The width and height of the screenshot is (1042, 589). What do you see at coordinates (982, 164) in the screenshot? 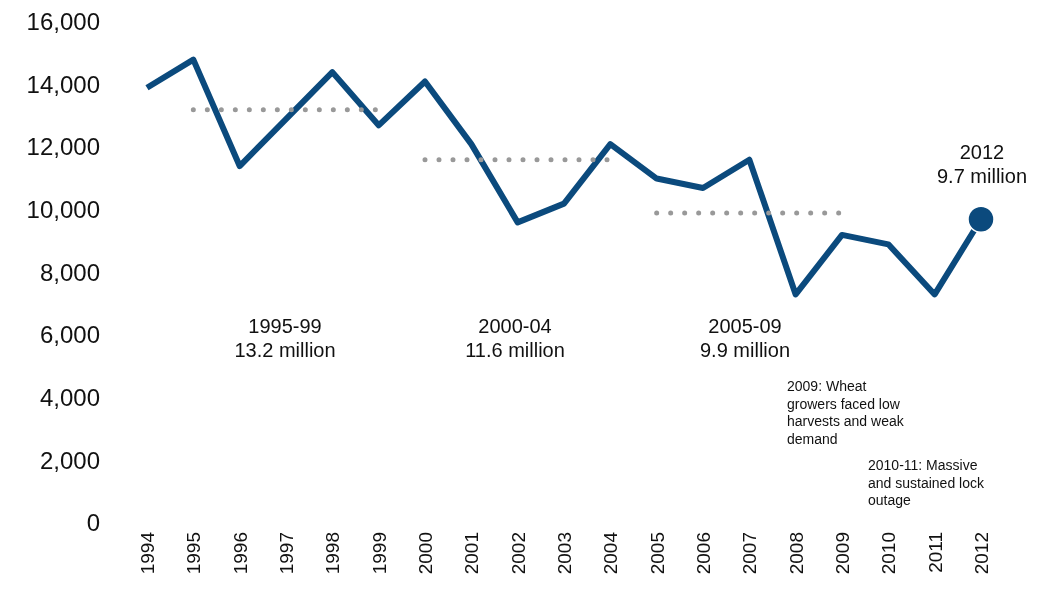
I see `annotation: 2012 9.7 million` at bounding box center [982, 164].